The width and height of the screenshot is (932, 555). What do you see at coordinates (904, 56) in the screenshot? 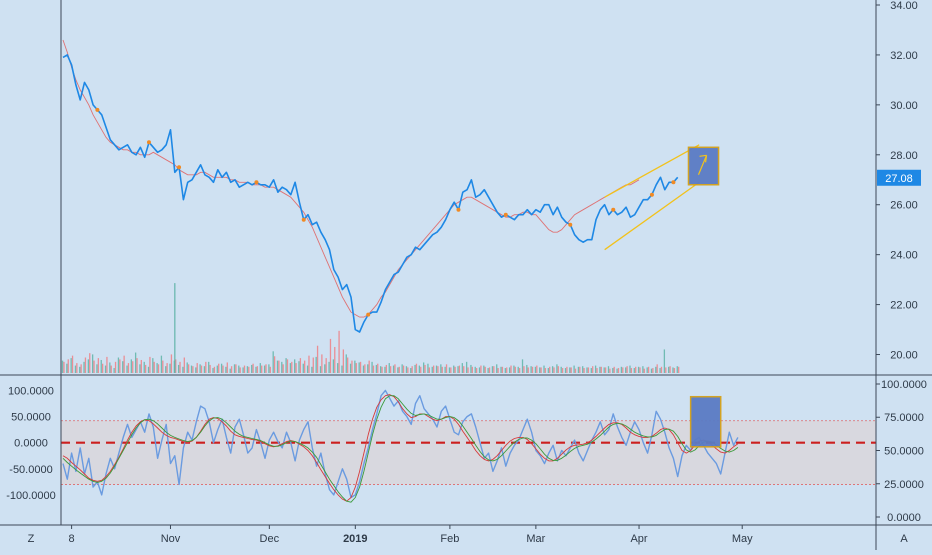
I see `price-tick-label: 32.00` at bounding box center [904, 56].